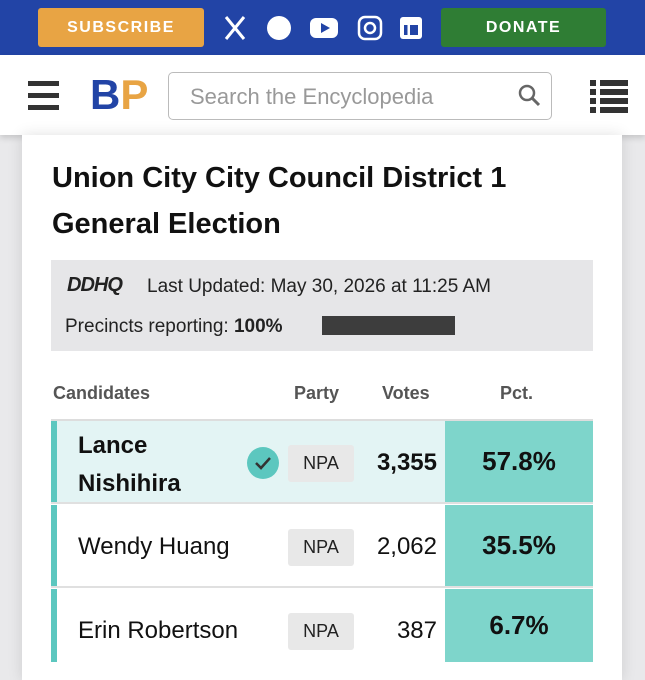 Image resolution: width=645 pixels, height=680 pixels. I want to click on table-row: Lance Nishihira NPA 3,355 57.8%, so click(322, 462).